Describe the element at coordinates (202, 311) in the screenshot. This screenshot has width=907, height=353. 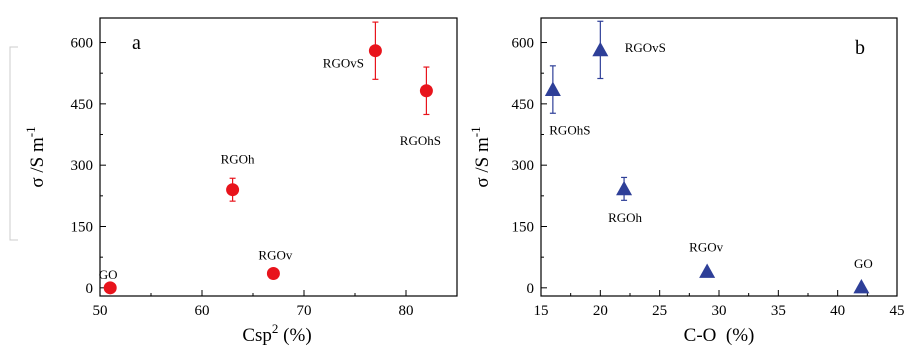
I see `x-tick-label: 60` at that location.